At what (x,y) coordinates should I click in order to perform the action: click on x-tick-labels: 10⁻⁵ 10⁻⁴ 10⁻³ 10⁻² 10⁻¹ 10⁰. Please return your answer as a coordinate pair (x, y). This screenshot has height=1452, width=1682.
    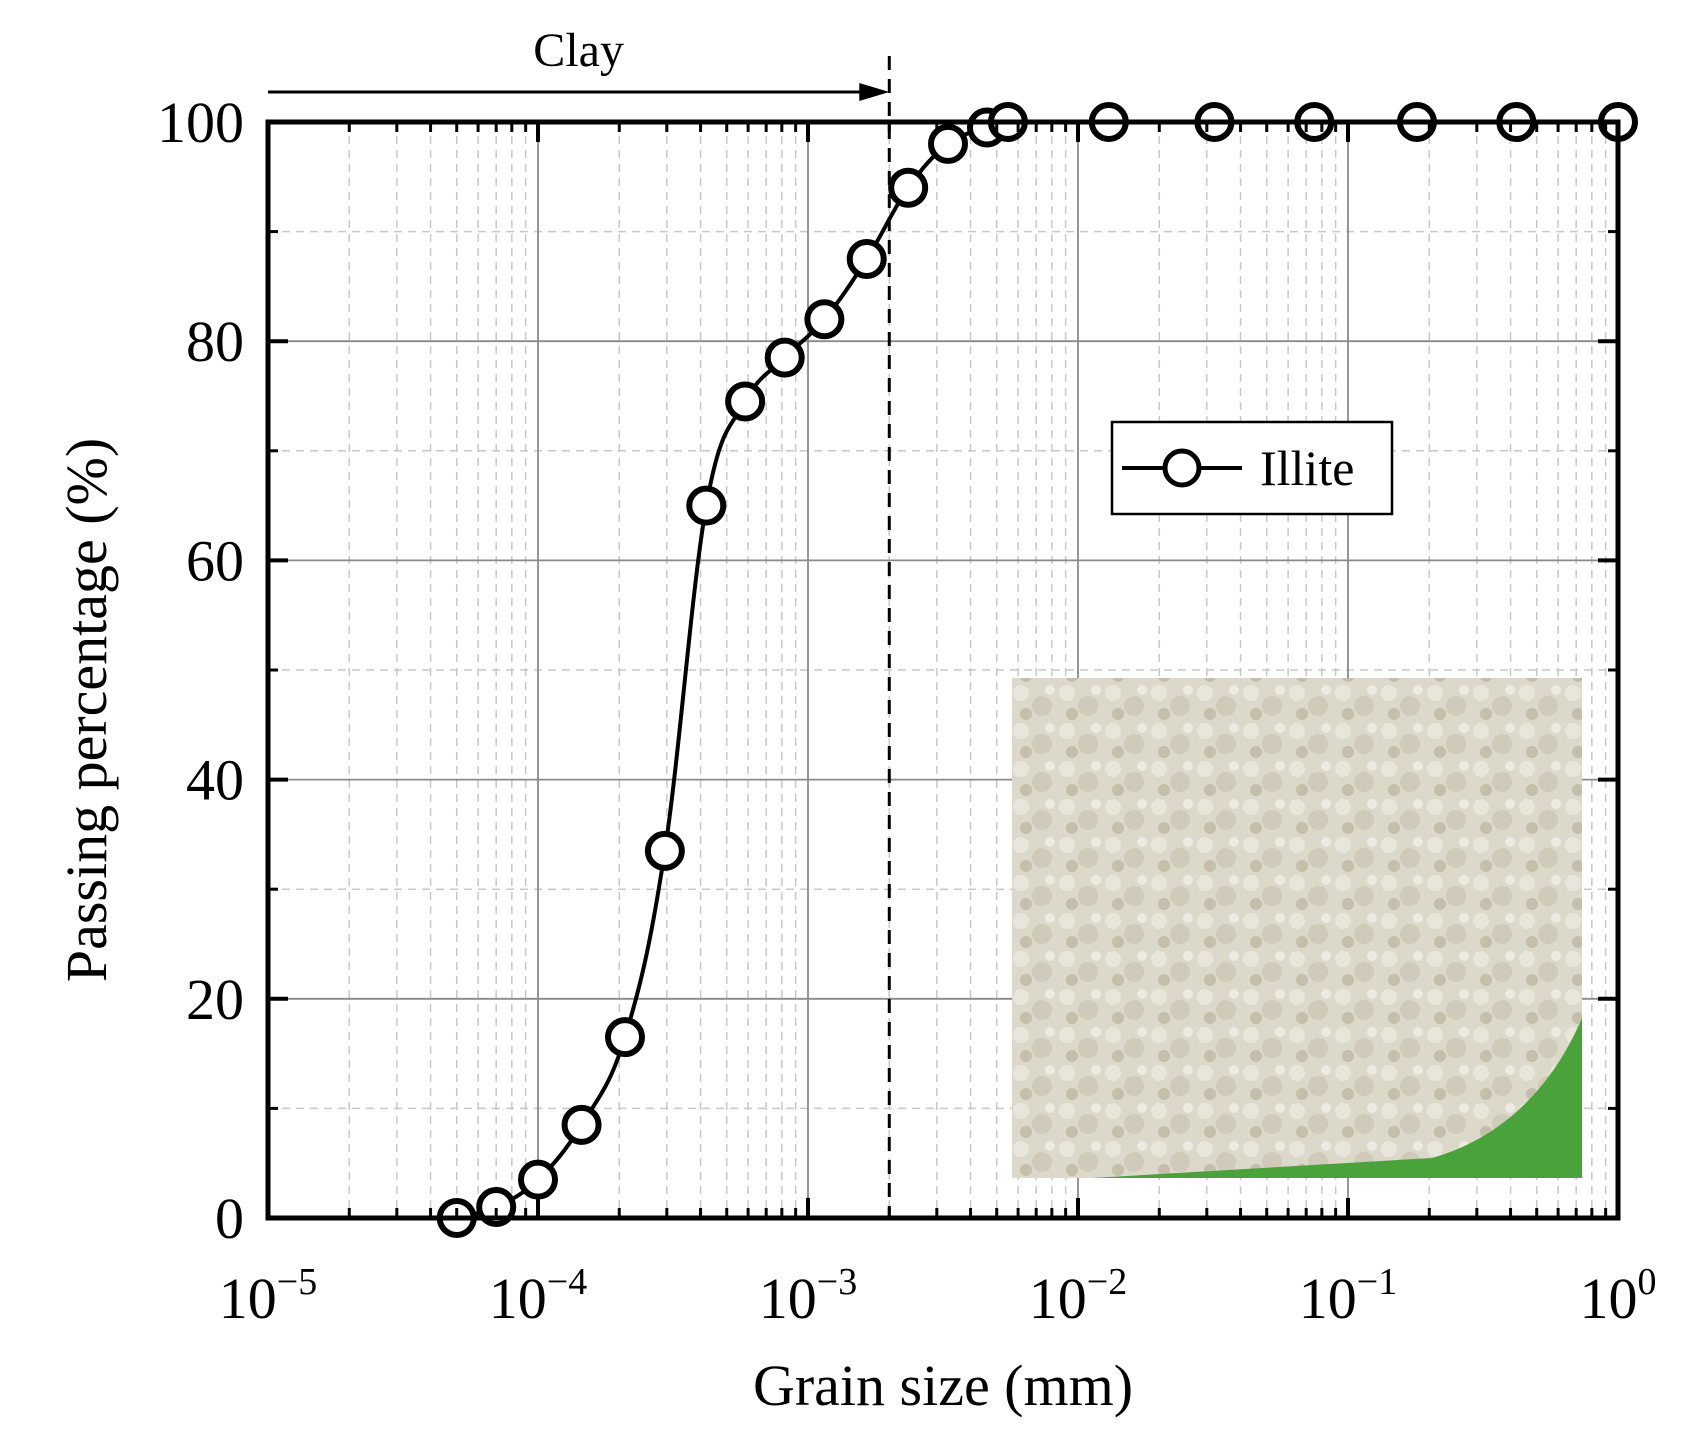
    Looking at the image, I should click on (938, 1296).